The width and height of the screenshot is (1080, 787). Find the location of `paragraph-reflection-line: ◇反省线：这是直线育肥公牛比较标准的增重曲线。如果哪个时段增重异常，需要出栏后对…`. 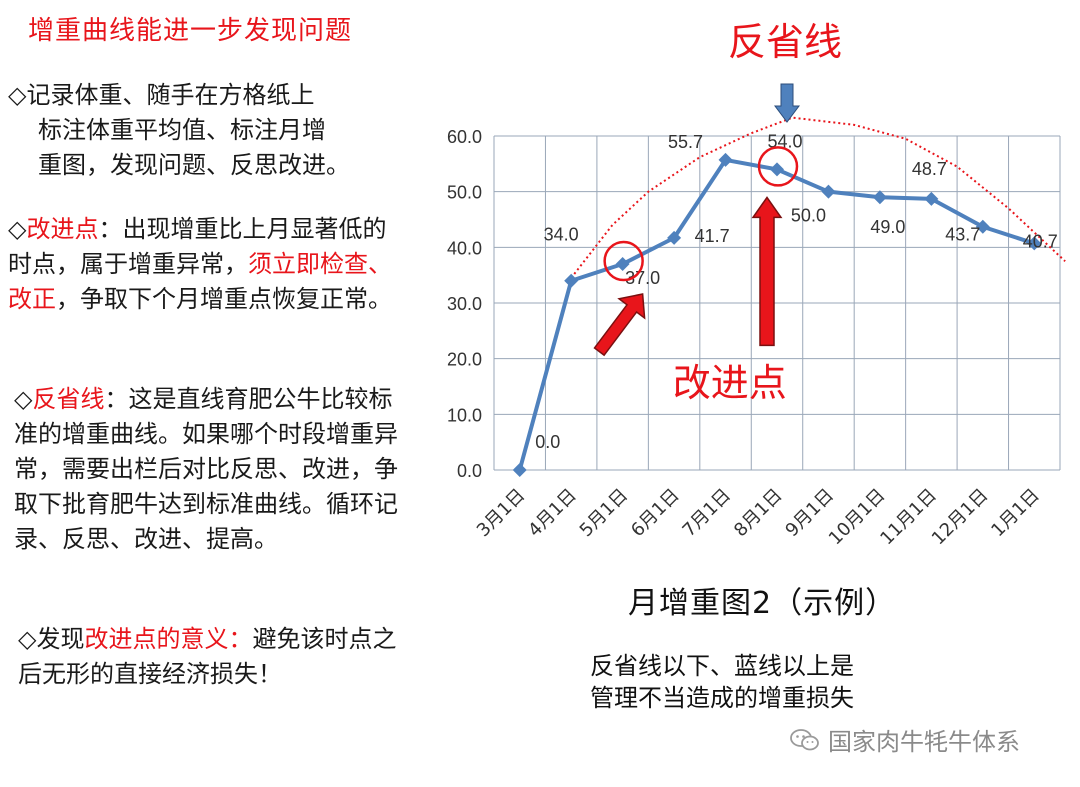

paragraph-reflection-line: ◇反省线：这是直线育肥公牛比较标准的增重曲线。如果哪个时段增重异常，需要出栏后对… is located at coordinates (211, 469).